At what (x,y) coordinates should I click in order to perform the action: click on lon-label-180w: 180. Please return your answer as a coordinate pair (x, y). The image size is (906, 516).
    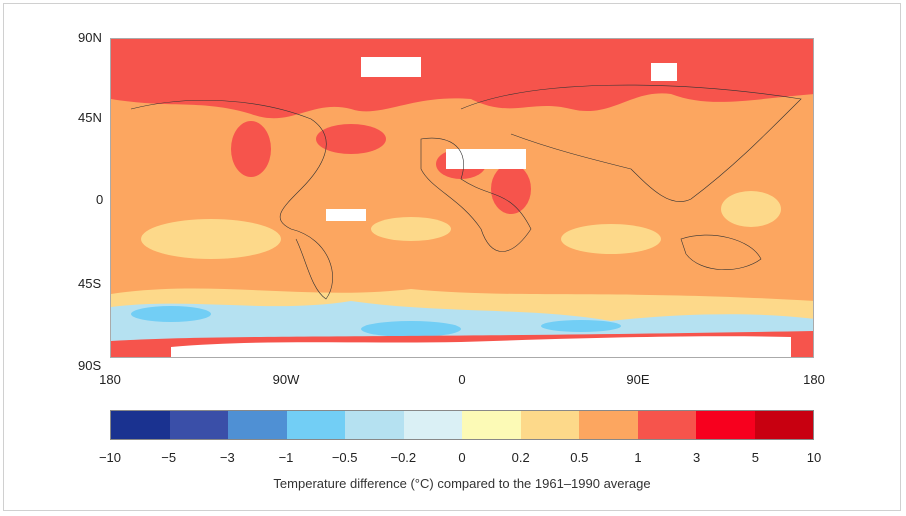
    Looking at the image, I should click on (110, 379).